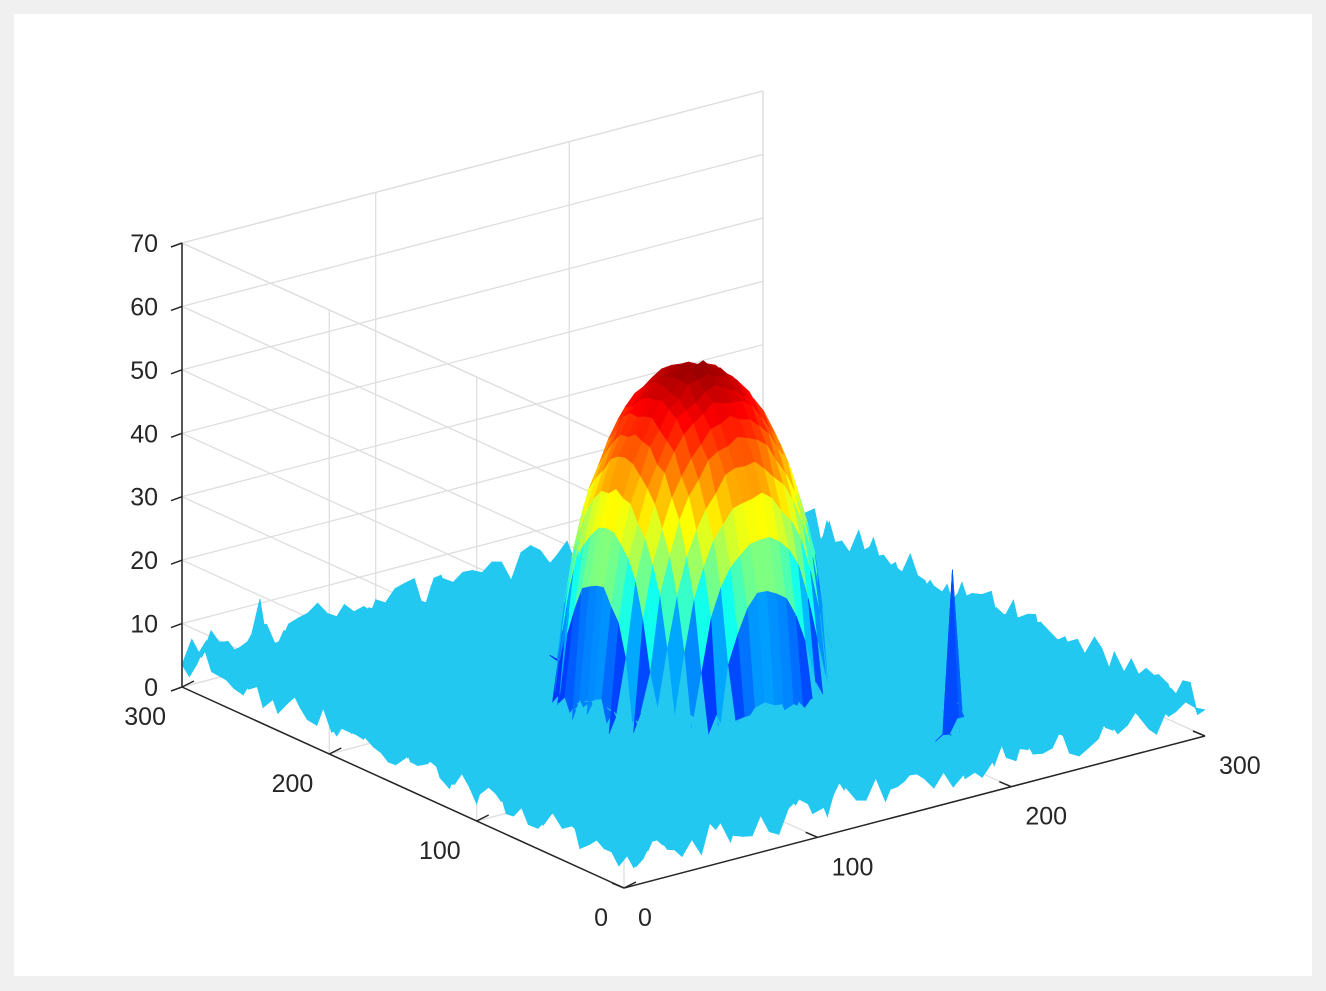 The height and width of the screenshot is (991, 1326). What do you see at coordinates (1196, 700) in the screenshot?
I see `surface-face` at bounding box center [1196, 700].